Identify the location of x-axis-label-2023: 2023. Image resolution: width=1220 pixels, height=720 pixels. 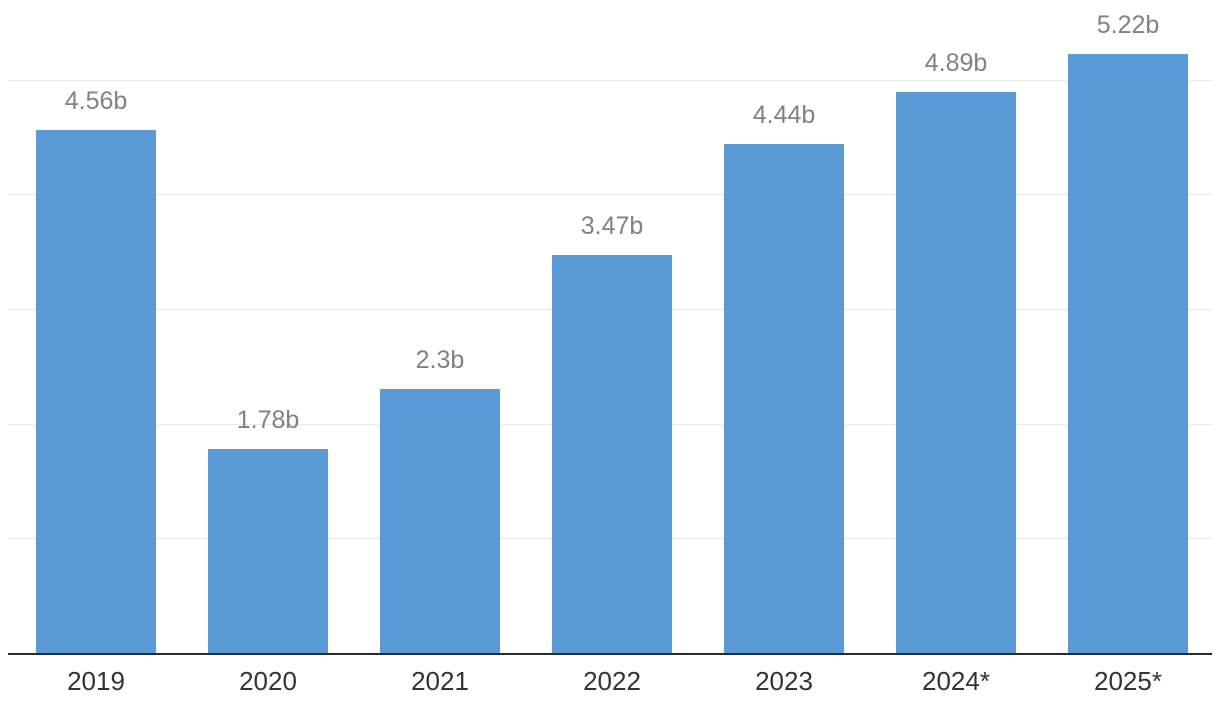
(784, 681).